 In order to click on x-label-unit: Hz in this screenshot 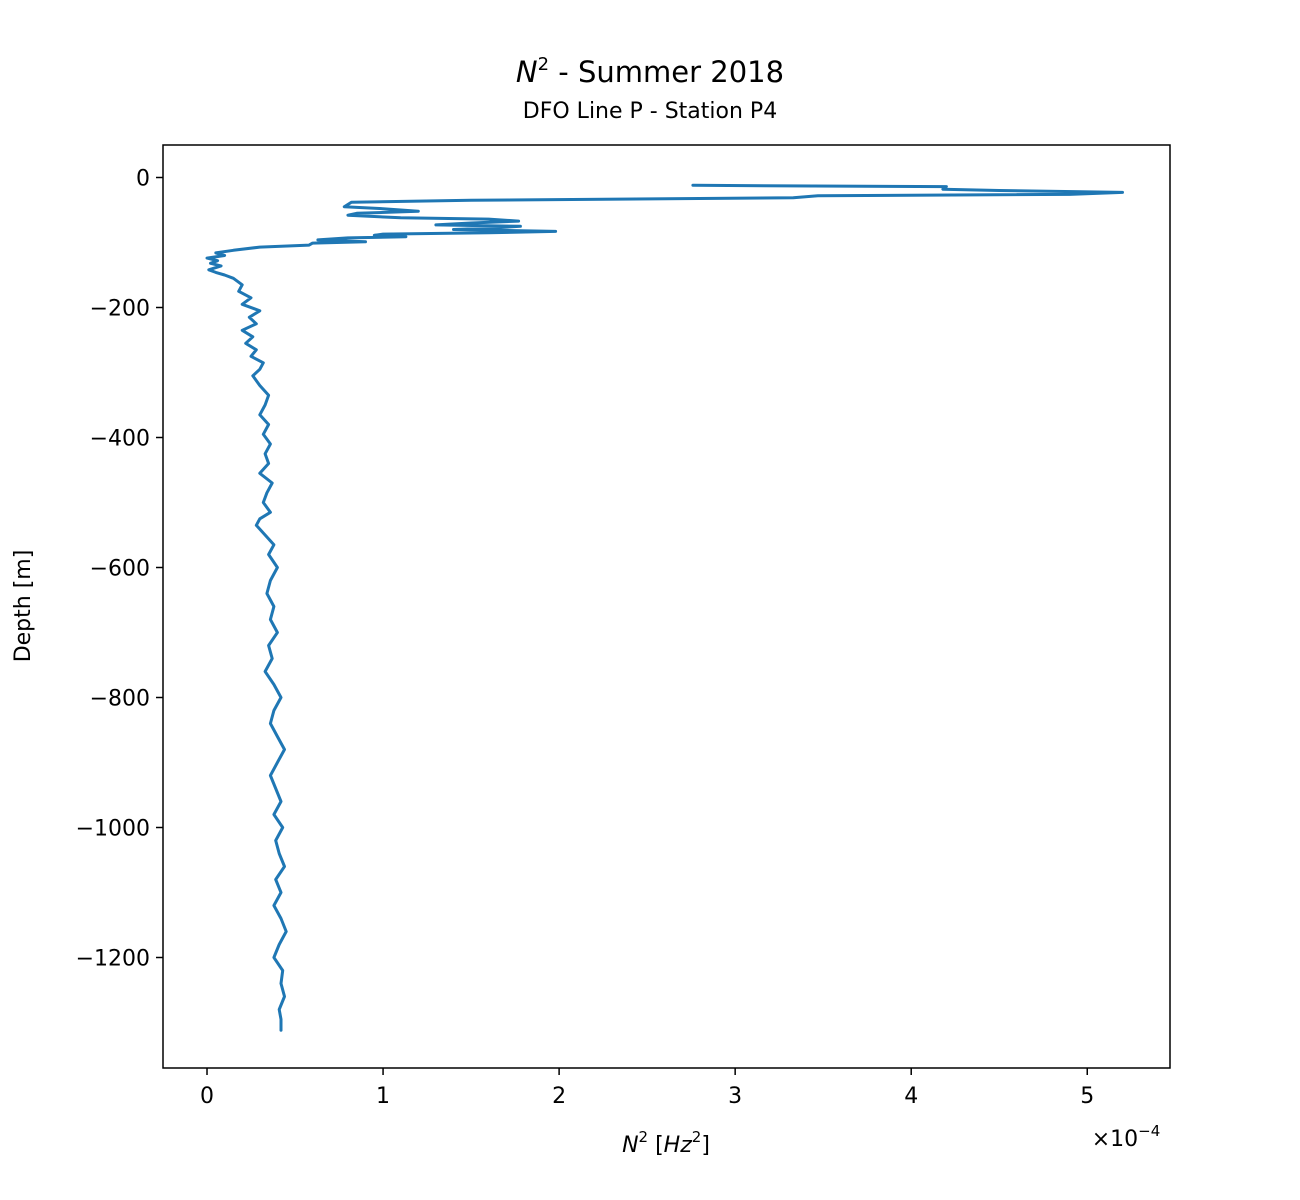, I will do `click(678, 1145)`.